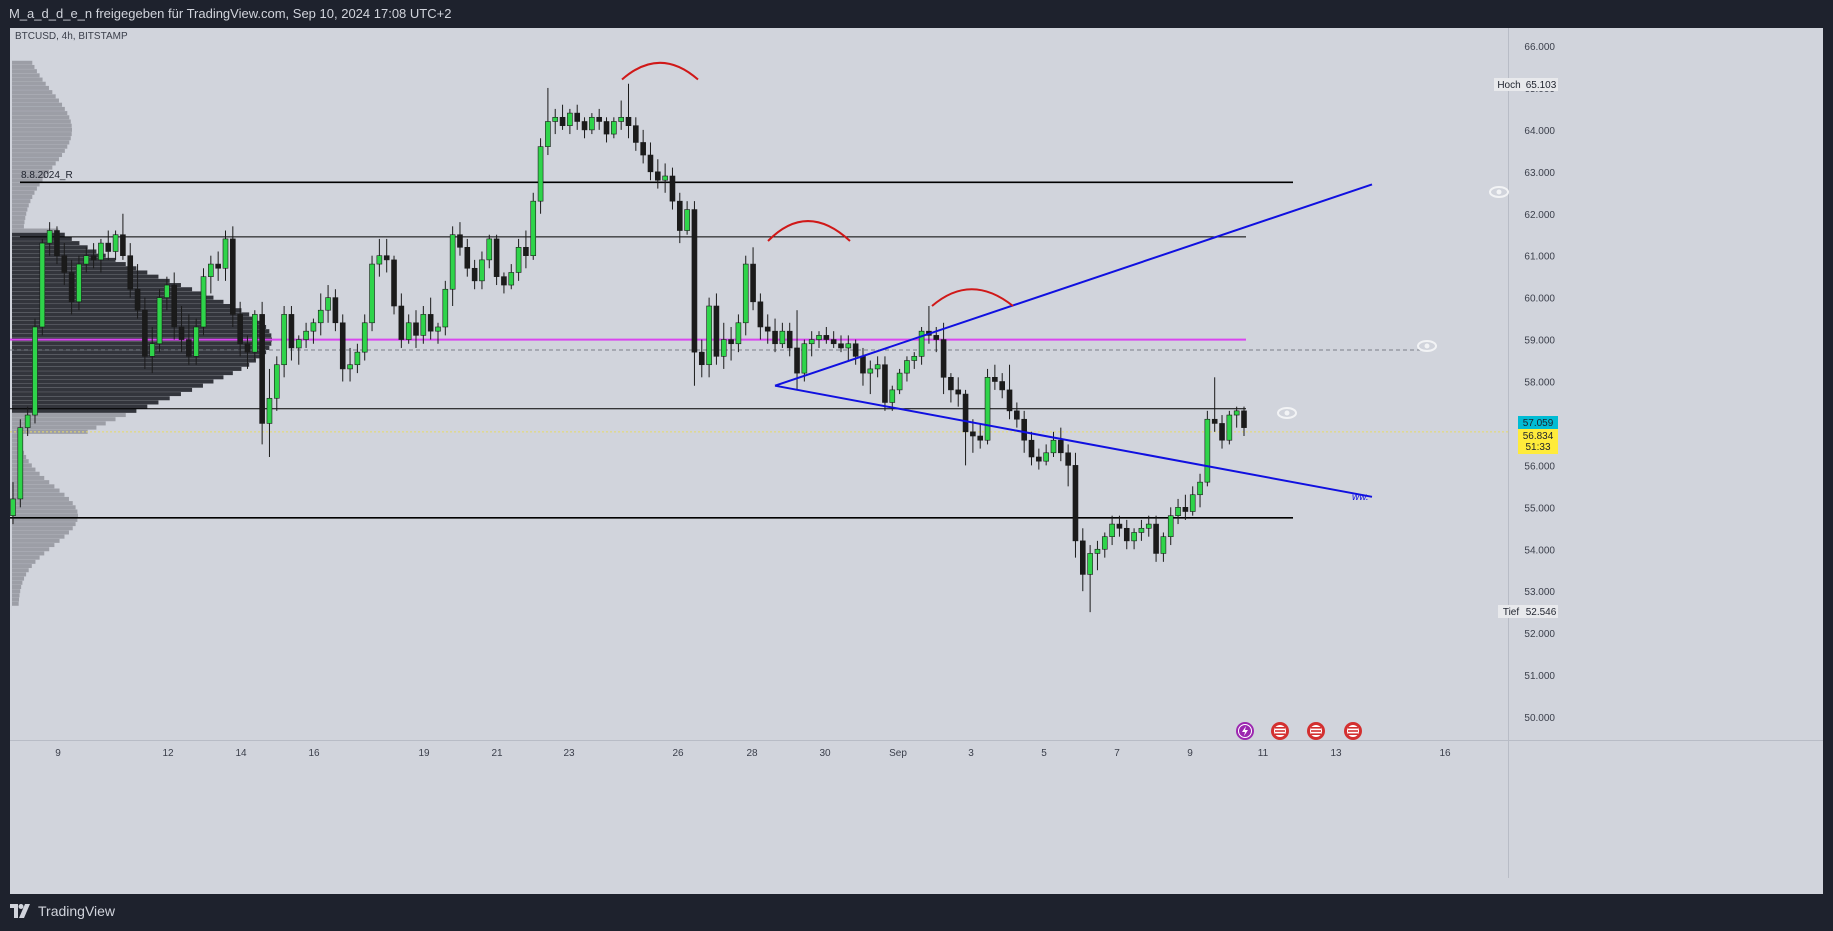 The image size is (1833, 931). I want to click on price-tick-label: 56.000, so click(1539, 466).